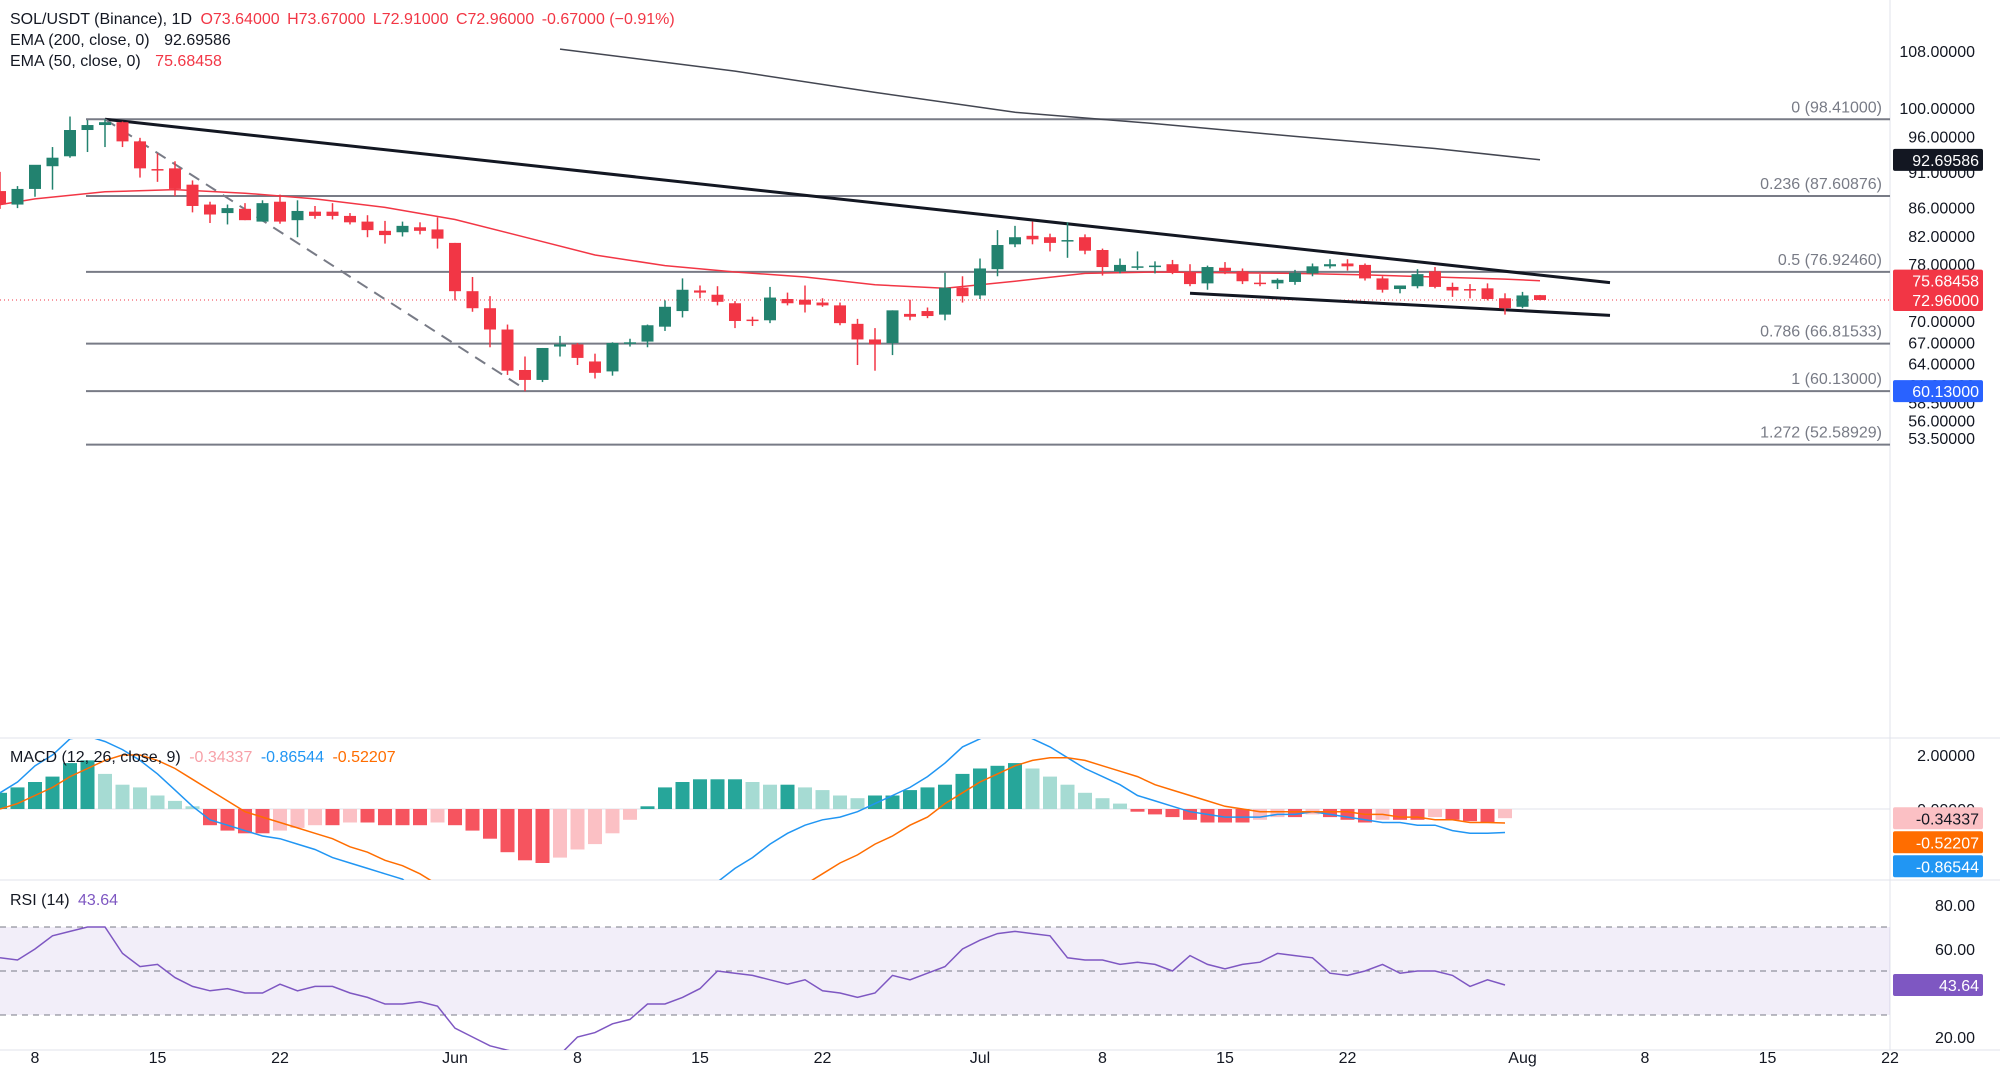 The image size is (2000, 1092). Describe the element at coordinates (66, 900) in the screenshot. I see `rsi-legend: RSI (14) 43.64` at that location.